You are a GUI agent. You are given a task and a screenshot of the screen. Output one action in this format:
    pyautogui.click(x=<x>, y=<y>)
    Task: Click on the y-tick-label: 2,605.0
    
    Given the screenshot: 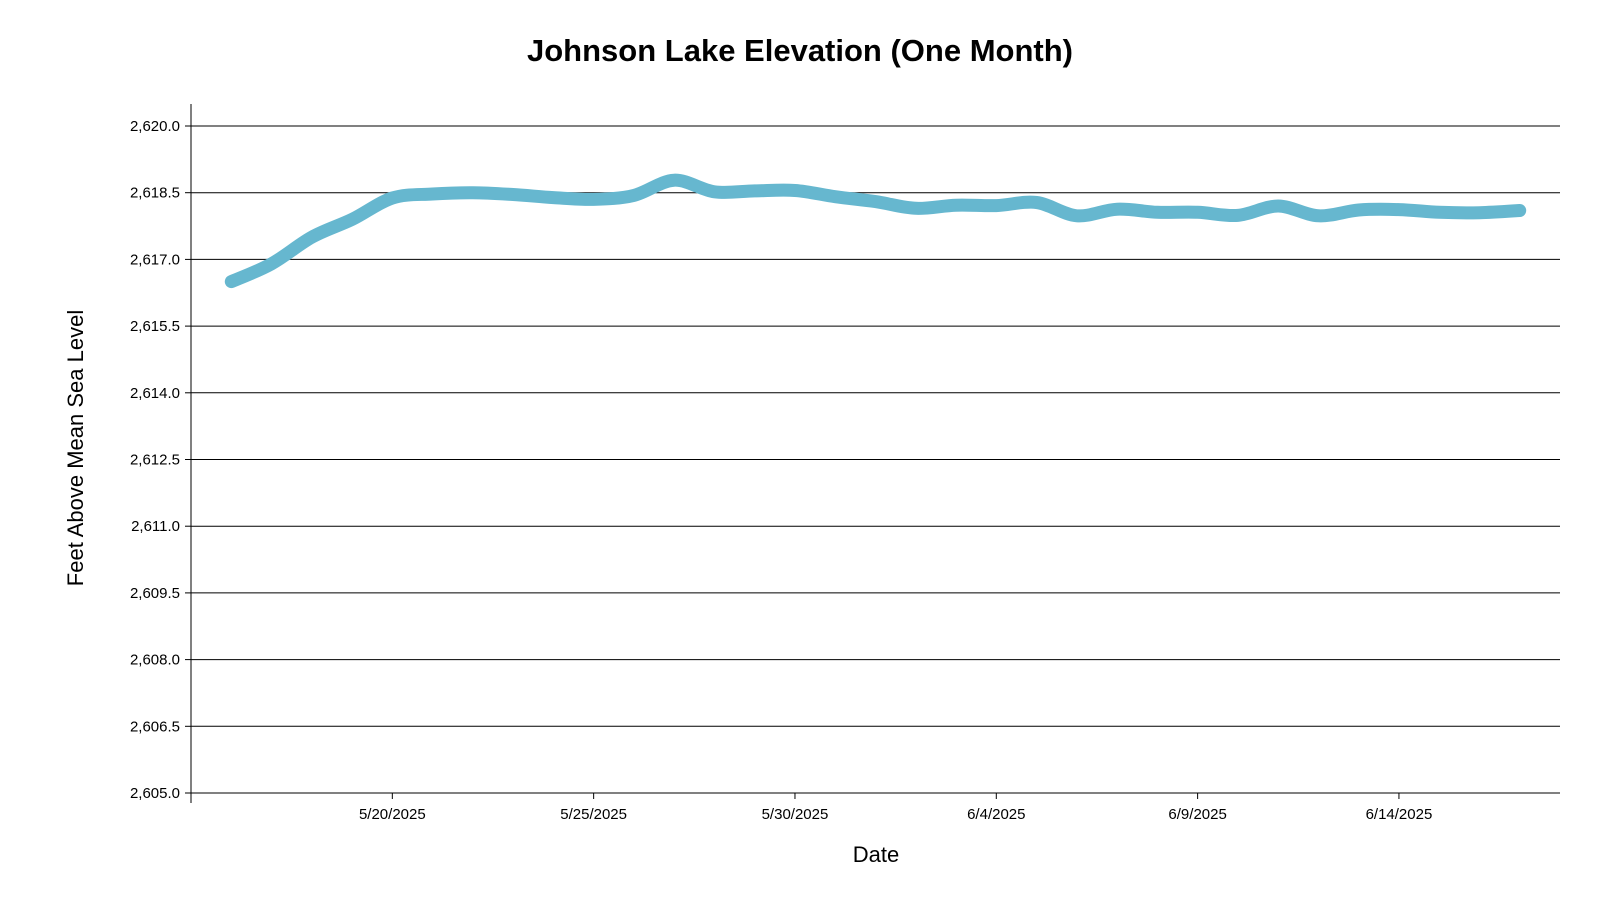 What is the action you would take?
    pyautogui.click(x=155, y=793)
    